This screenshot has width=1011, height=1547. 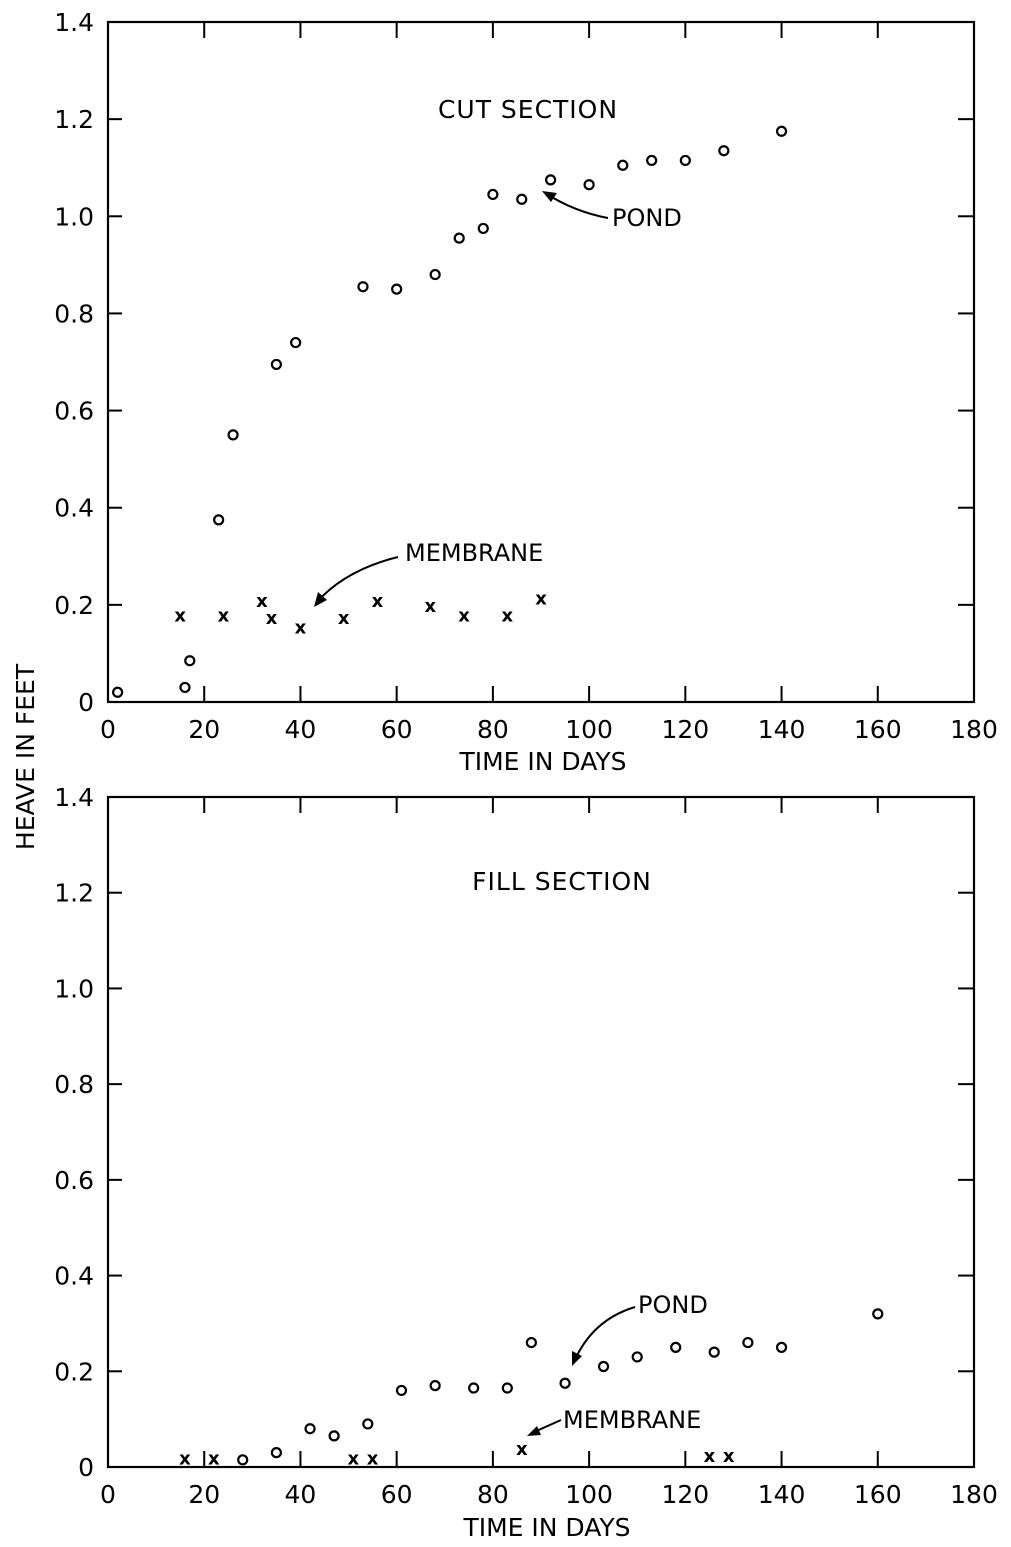 What do you see at coordinates (589, 729) in the screenshot?
I see `cut-section-x-tick-label: 100` at bounding box center [589, 729].